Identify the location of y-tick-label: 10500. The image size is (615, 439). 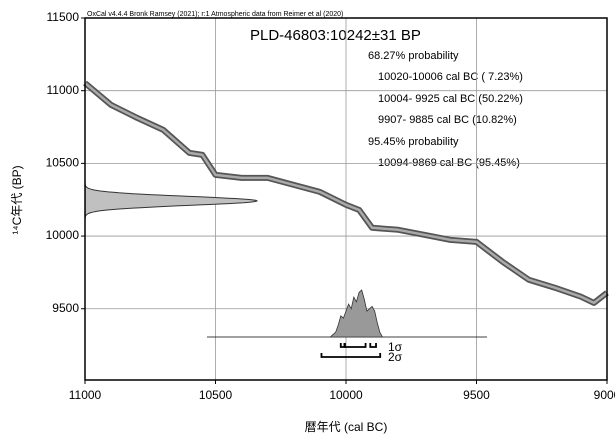
(63, 163).